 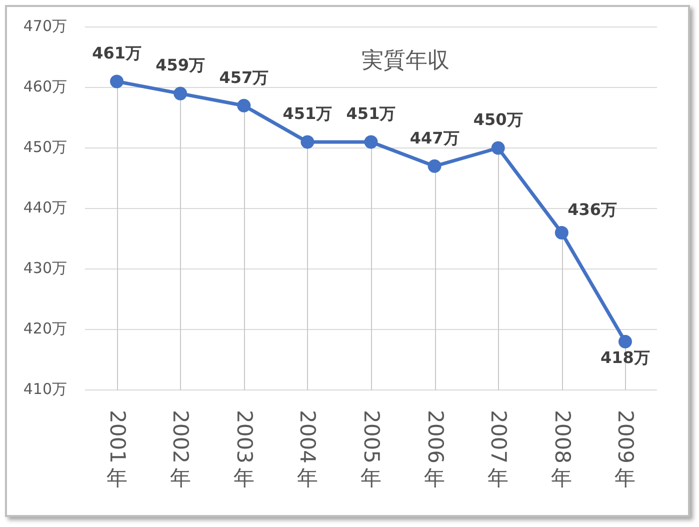 What do you see at coordinates (372, 450) in the screenshot?
I see `x-tick-label: 2005年` at bounding box center [372, 450].